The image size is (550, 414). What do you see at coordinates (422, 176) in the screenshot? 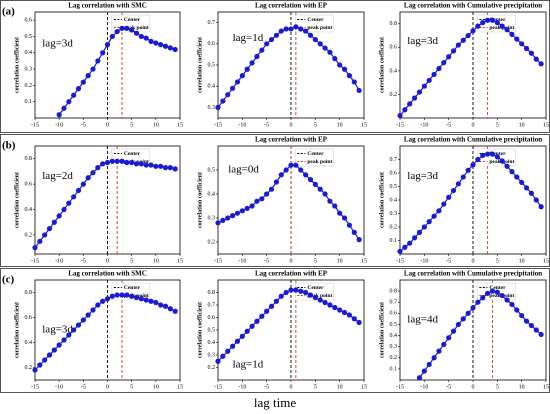
I see `annotation: lag=3d` at bounding box center [422, 176].